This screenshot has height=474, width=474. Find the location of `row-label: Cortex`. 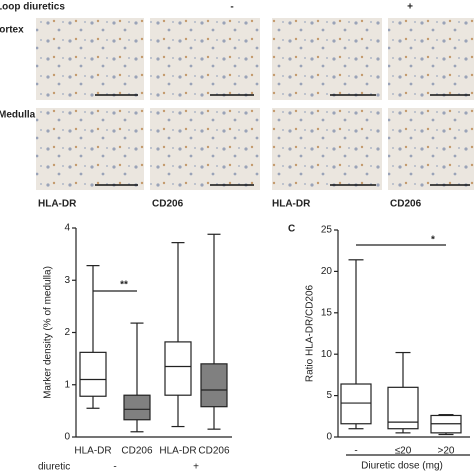

row-label: Cortex is located at coordinates (12, 30).